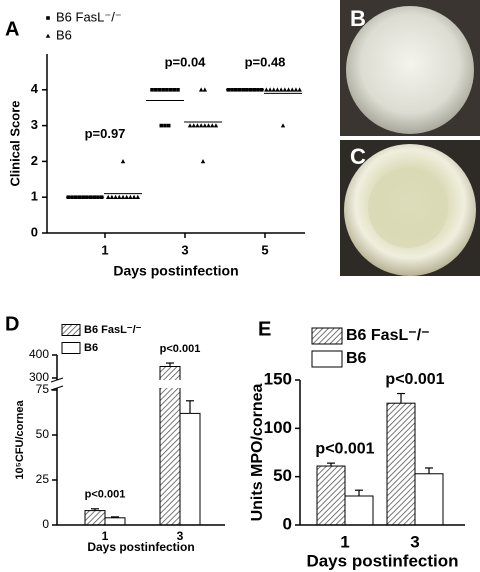  I want to click on axis-break-gap, so click(137, 384).